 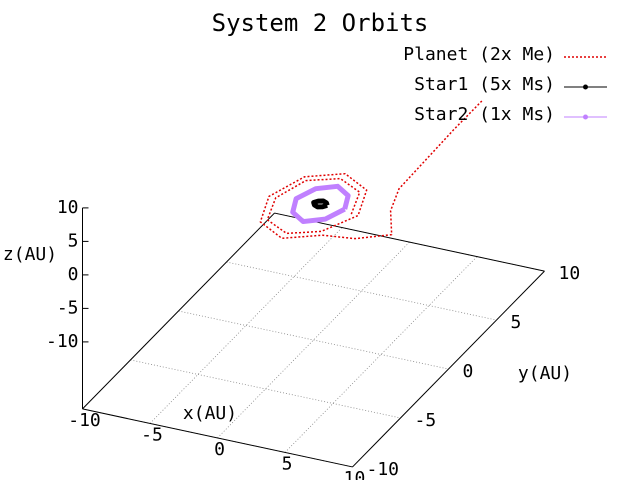 I want to click on z-axis-label: z(AU), so click(x=30, y=254).